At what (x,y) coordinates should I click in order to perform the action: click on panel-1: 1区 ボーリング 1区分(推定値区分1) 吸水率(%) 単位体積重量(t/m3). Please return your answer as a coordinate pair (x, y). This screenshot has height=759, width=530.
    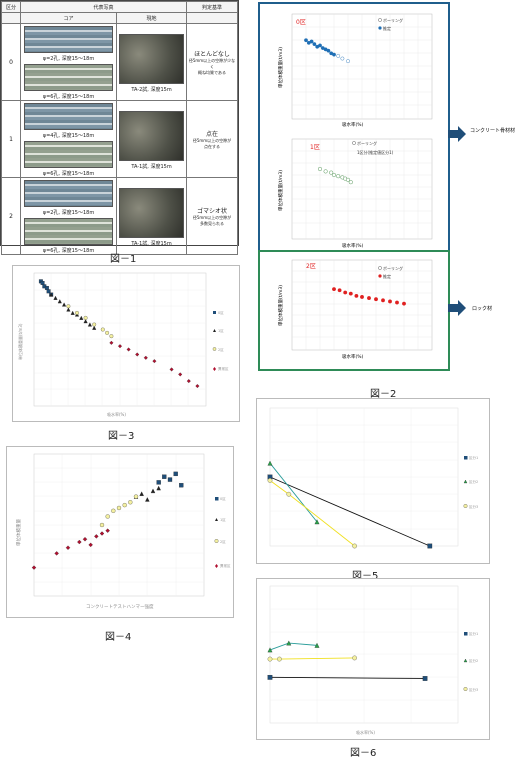
    Looking at the image, I should click on (355, 193).